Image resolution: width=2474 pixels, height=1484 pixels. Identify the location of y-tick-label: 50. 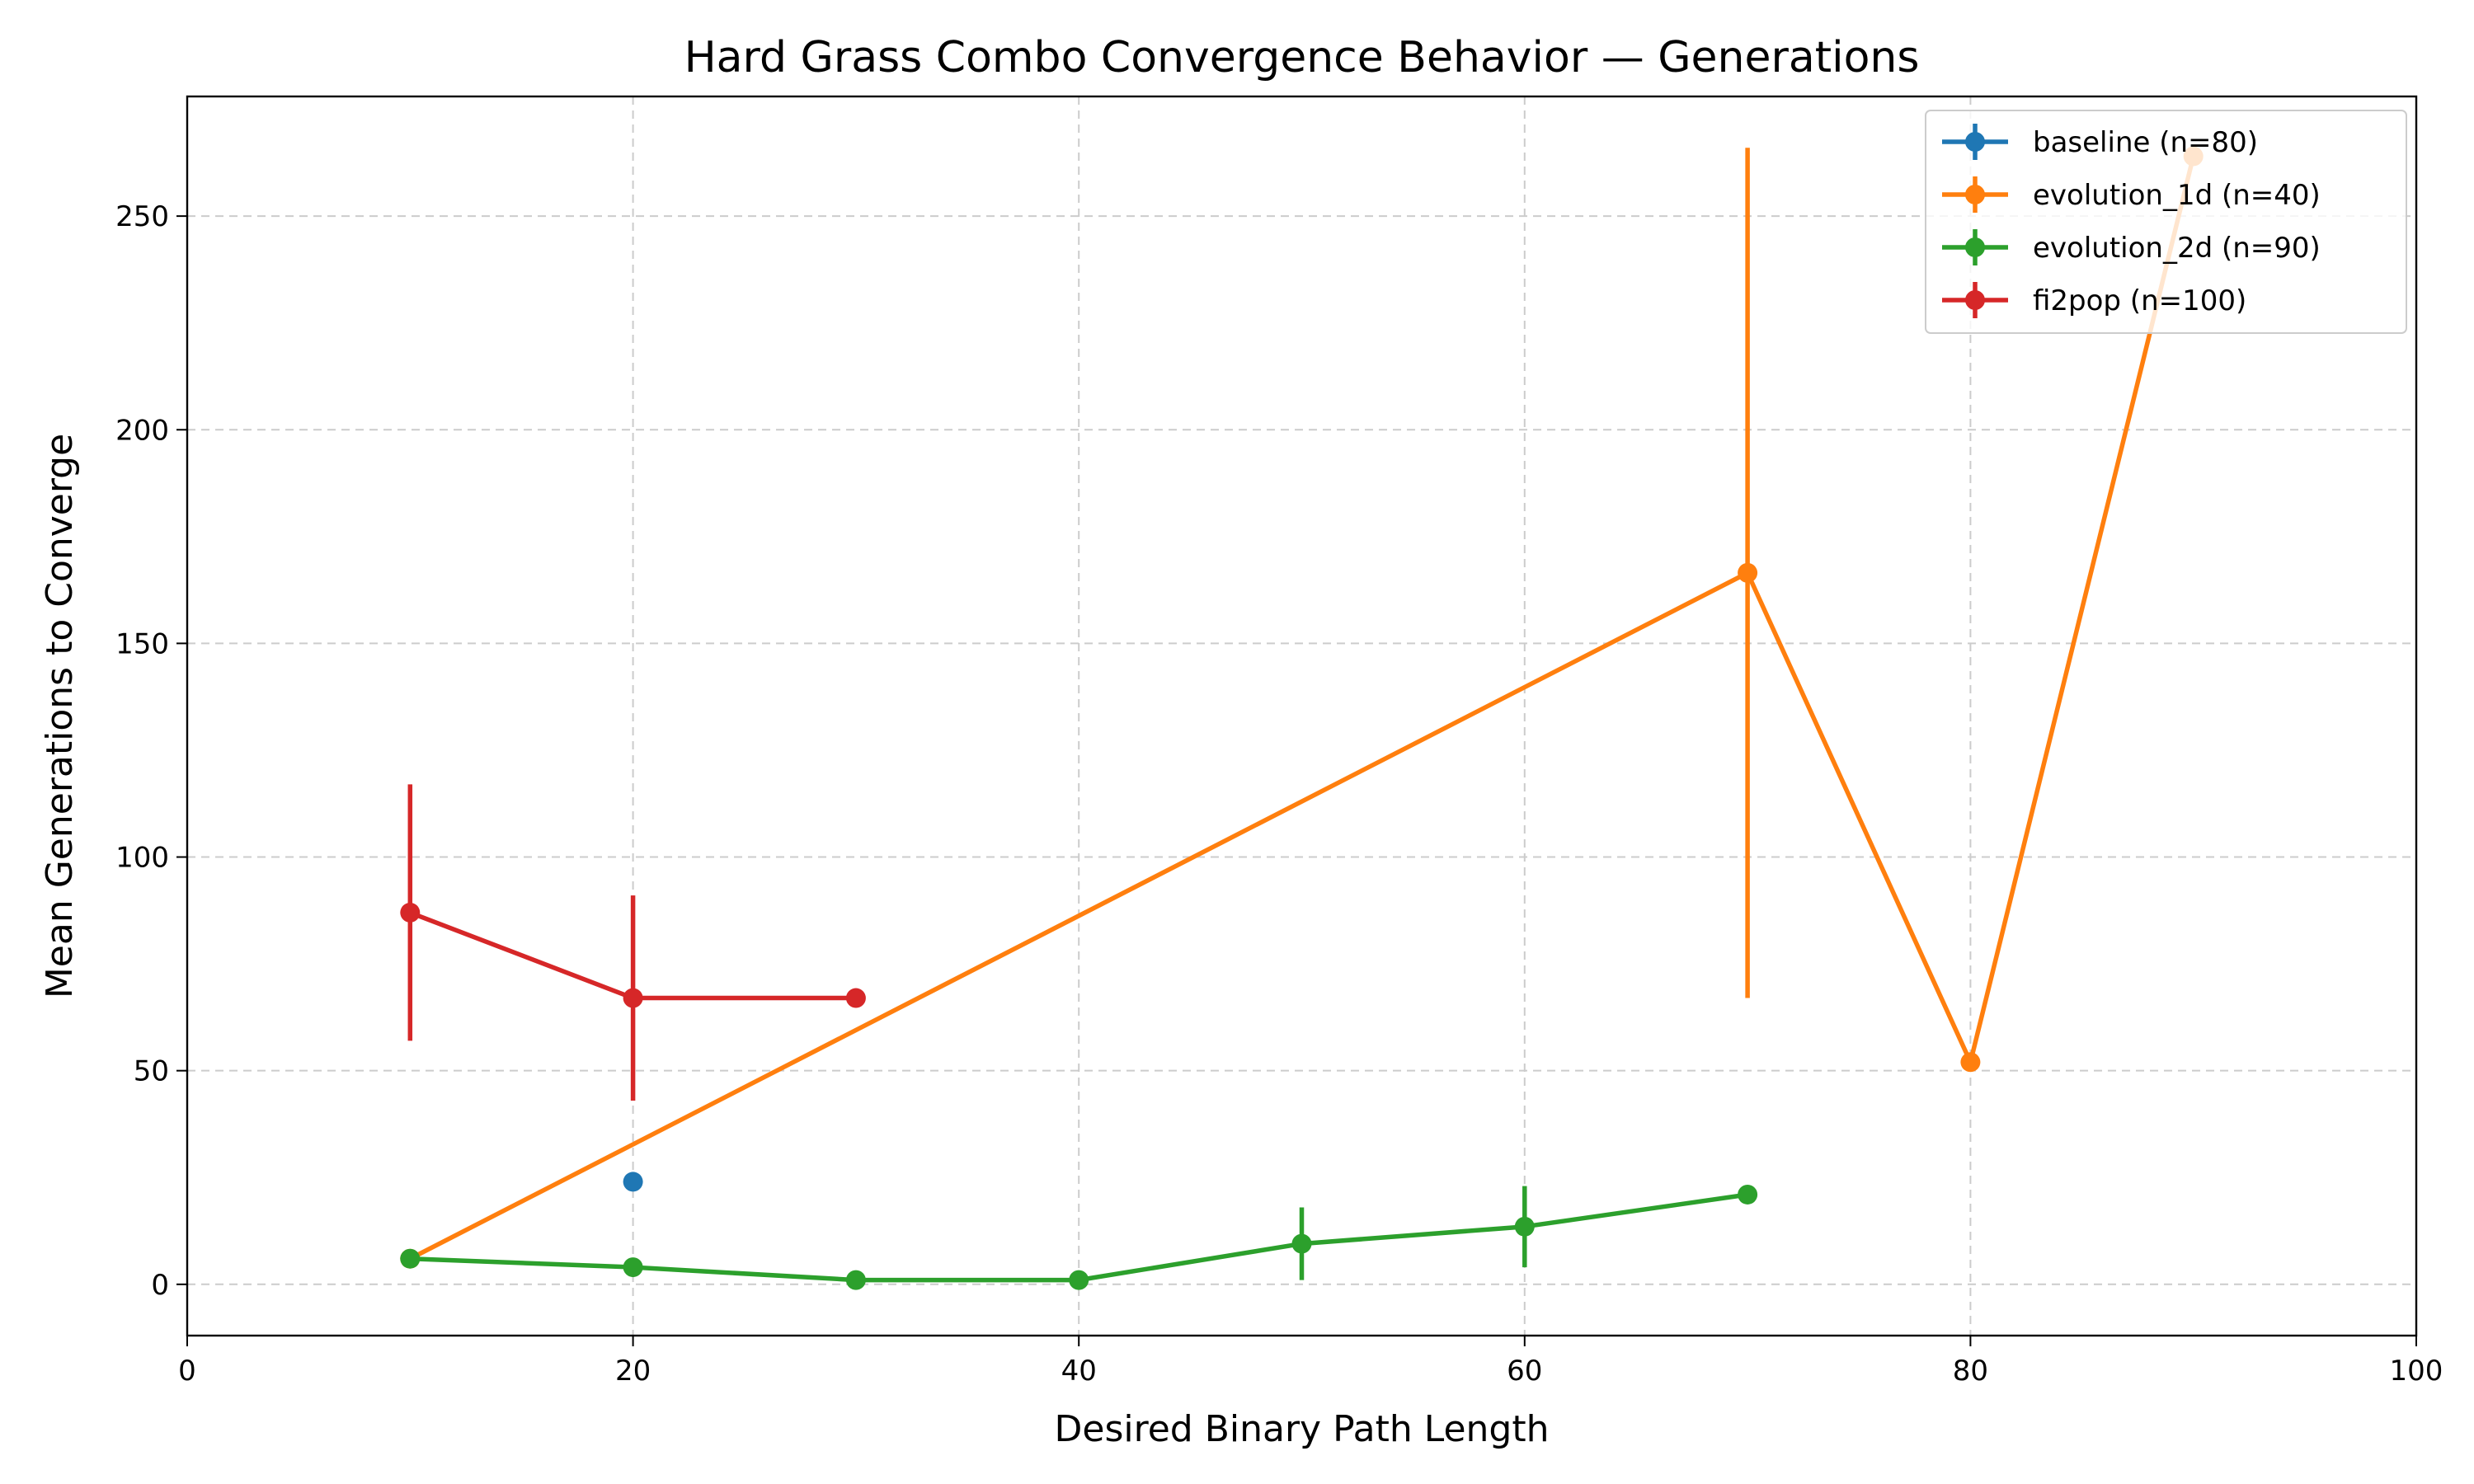
(151, 1071).